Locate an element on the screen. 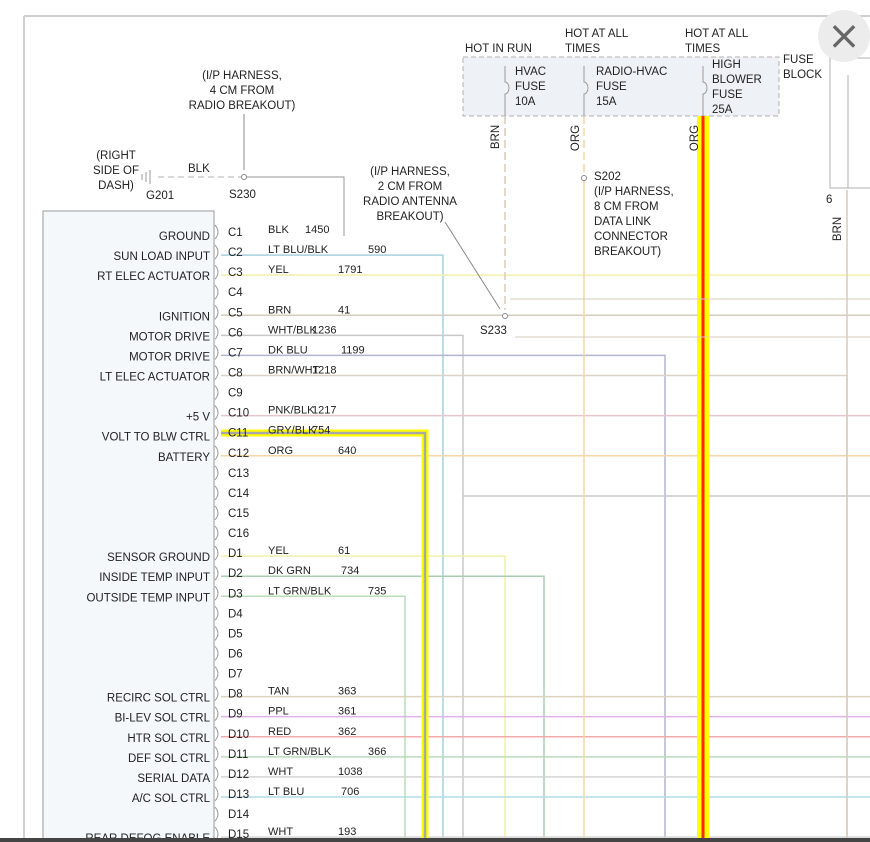 Image resolution: width=870 pixels, height=842 pixels. circuit-number-d8: 363 is located at coordinates (347, 692).